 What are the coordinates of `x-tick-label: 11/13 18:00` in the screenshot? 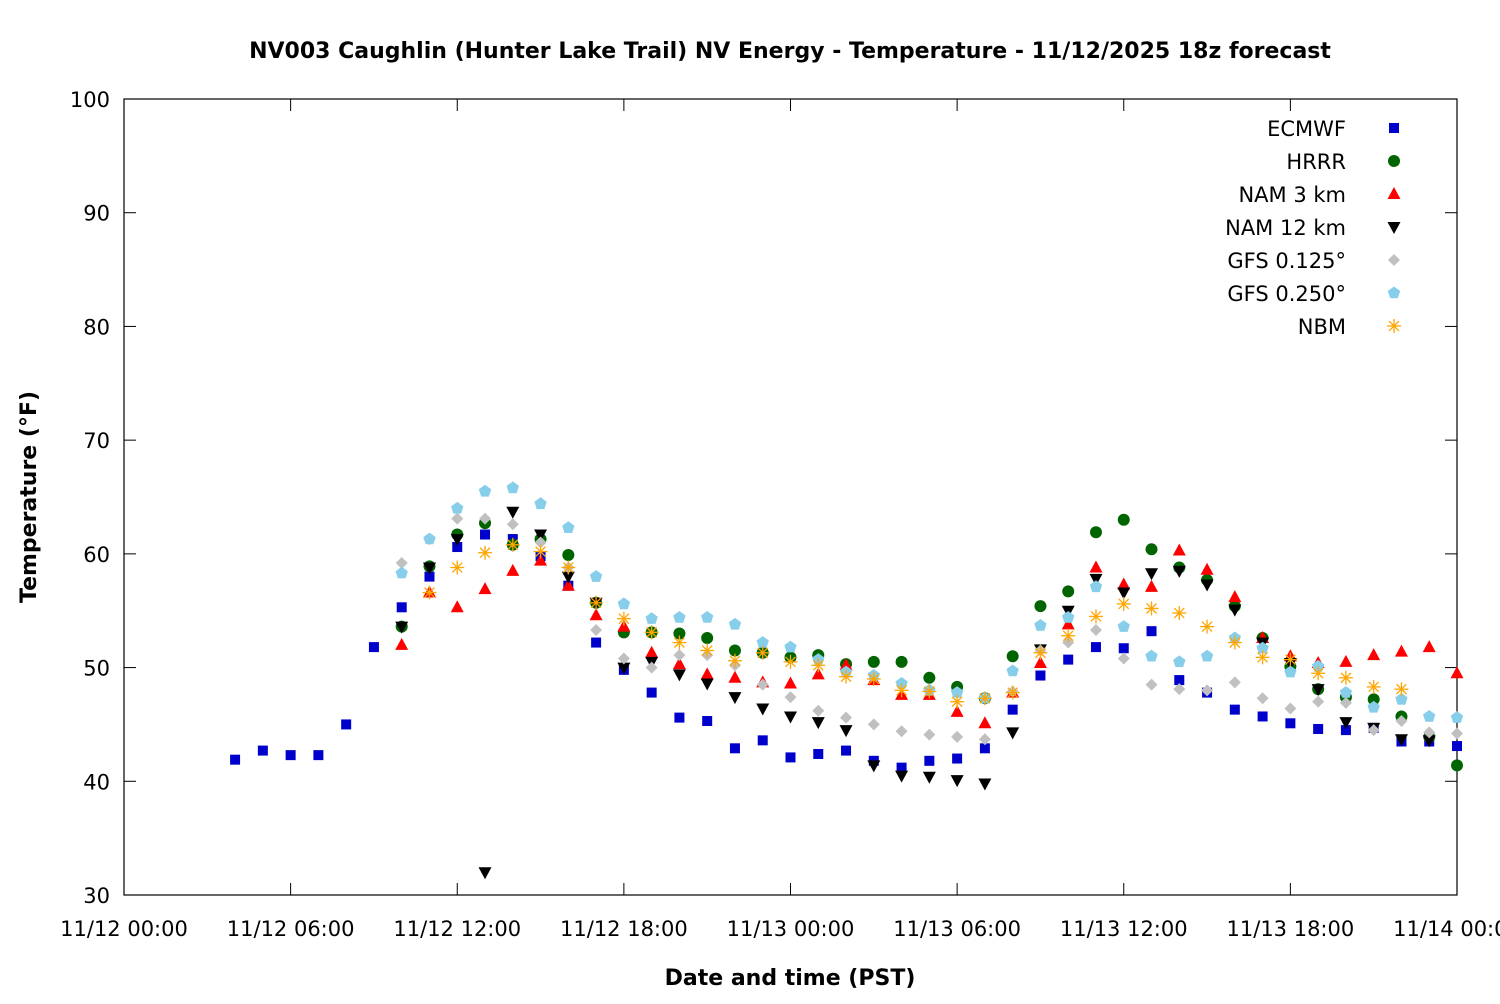 It's located at (1291, 929).